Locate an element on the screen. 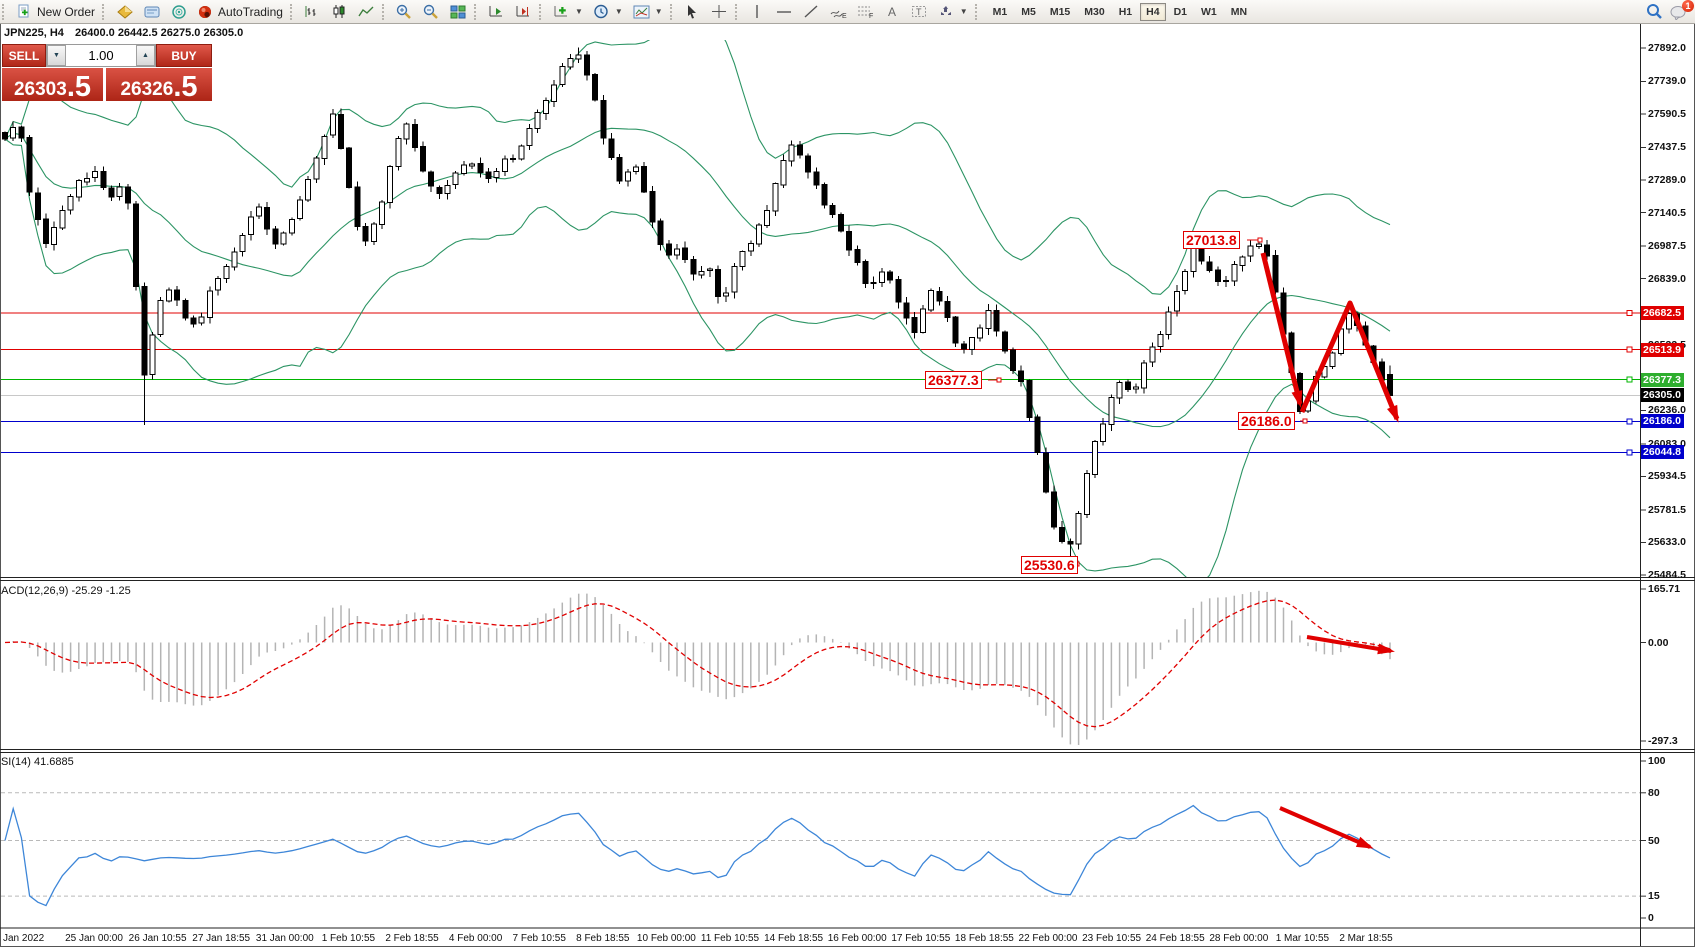  zoom-in-icon is located at coordinates (404, 11).